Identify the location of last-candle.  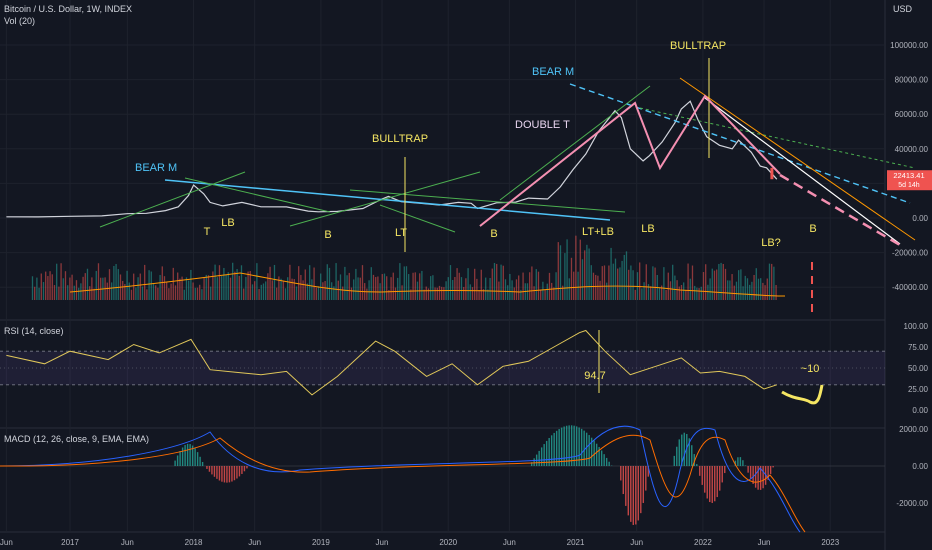
(772, 173).